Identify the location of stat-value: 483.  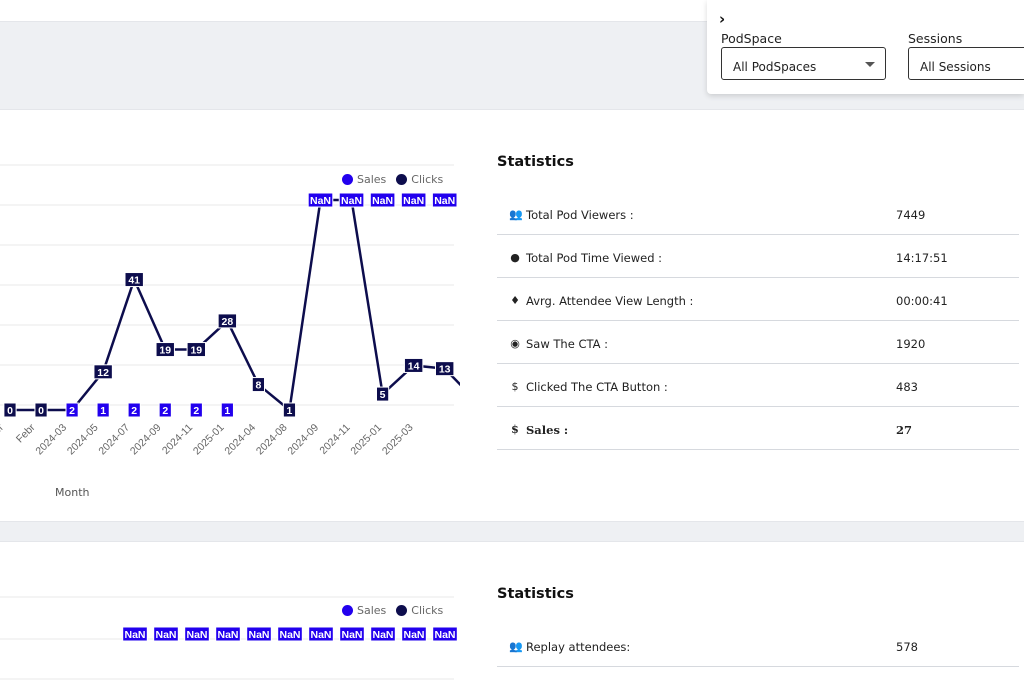
(907, 387).